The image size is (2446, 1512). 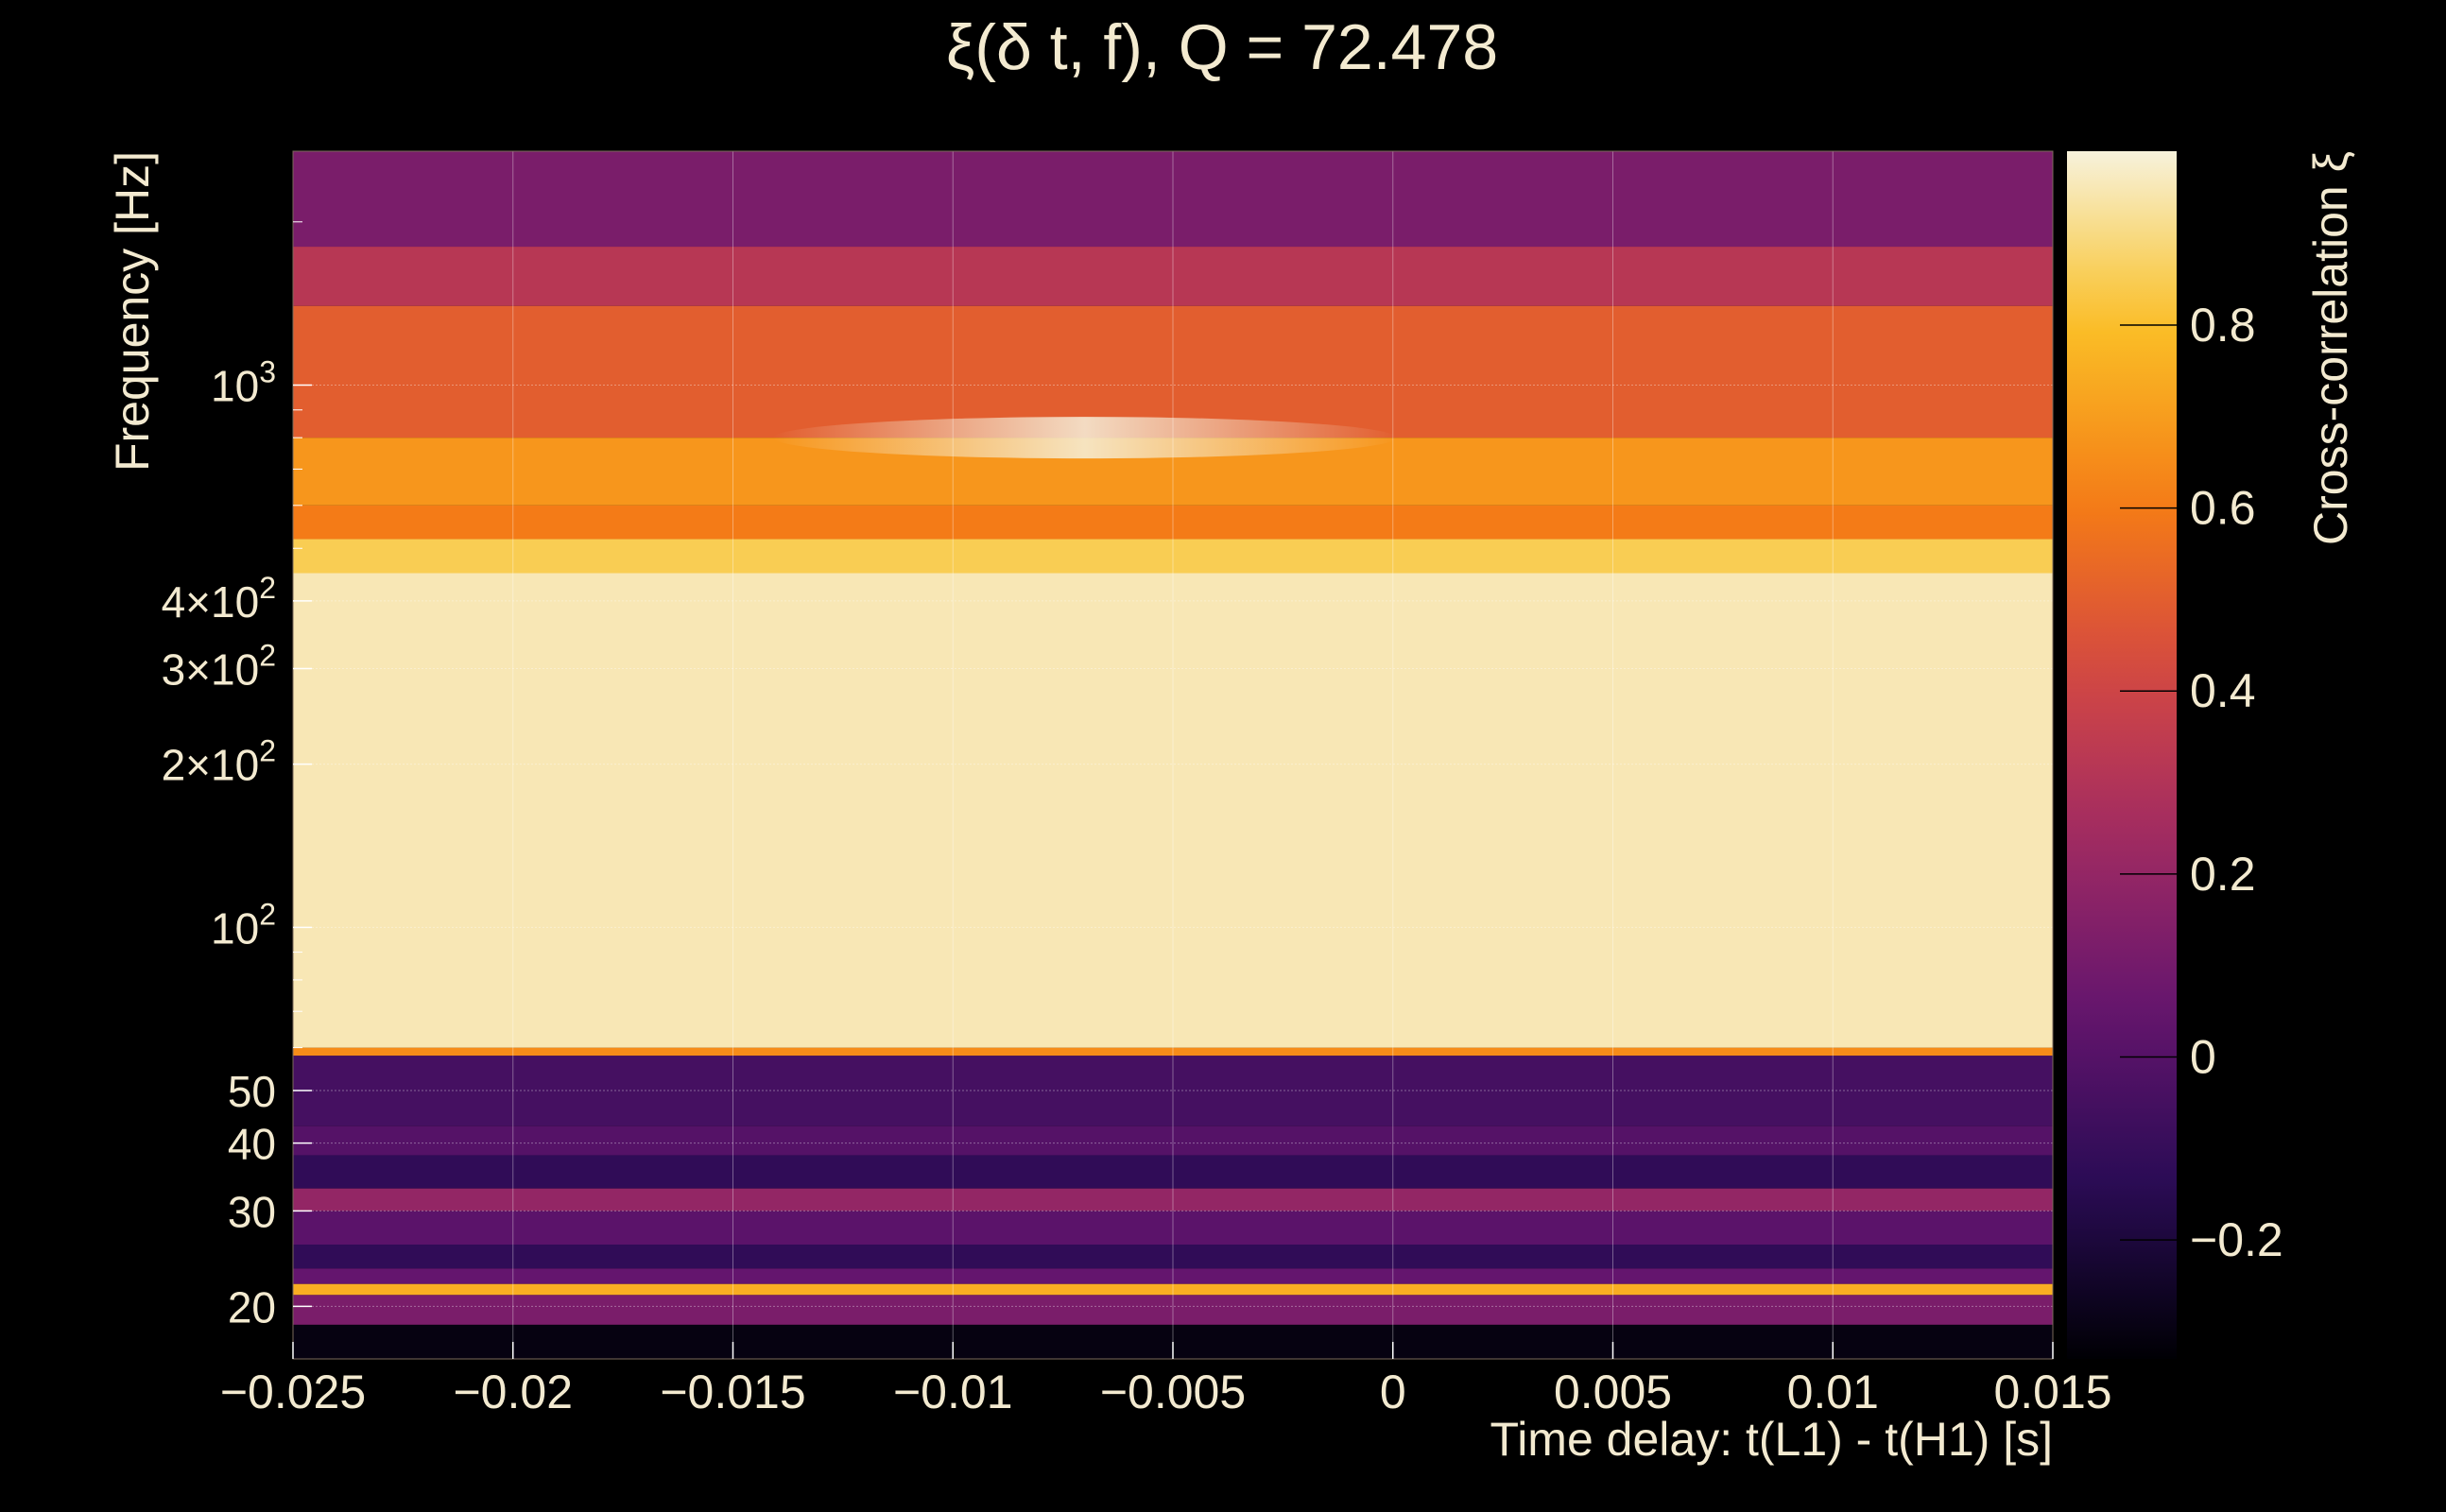 I want to click on chart-title: ξ(δ t, f), Q = 72.478, so click(x=1222, y=47).